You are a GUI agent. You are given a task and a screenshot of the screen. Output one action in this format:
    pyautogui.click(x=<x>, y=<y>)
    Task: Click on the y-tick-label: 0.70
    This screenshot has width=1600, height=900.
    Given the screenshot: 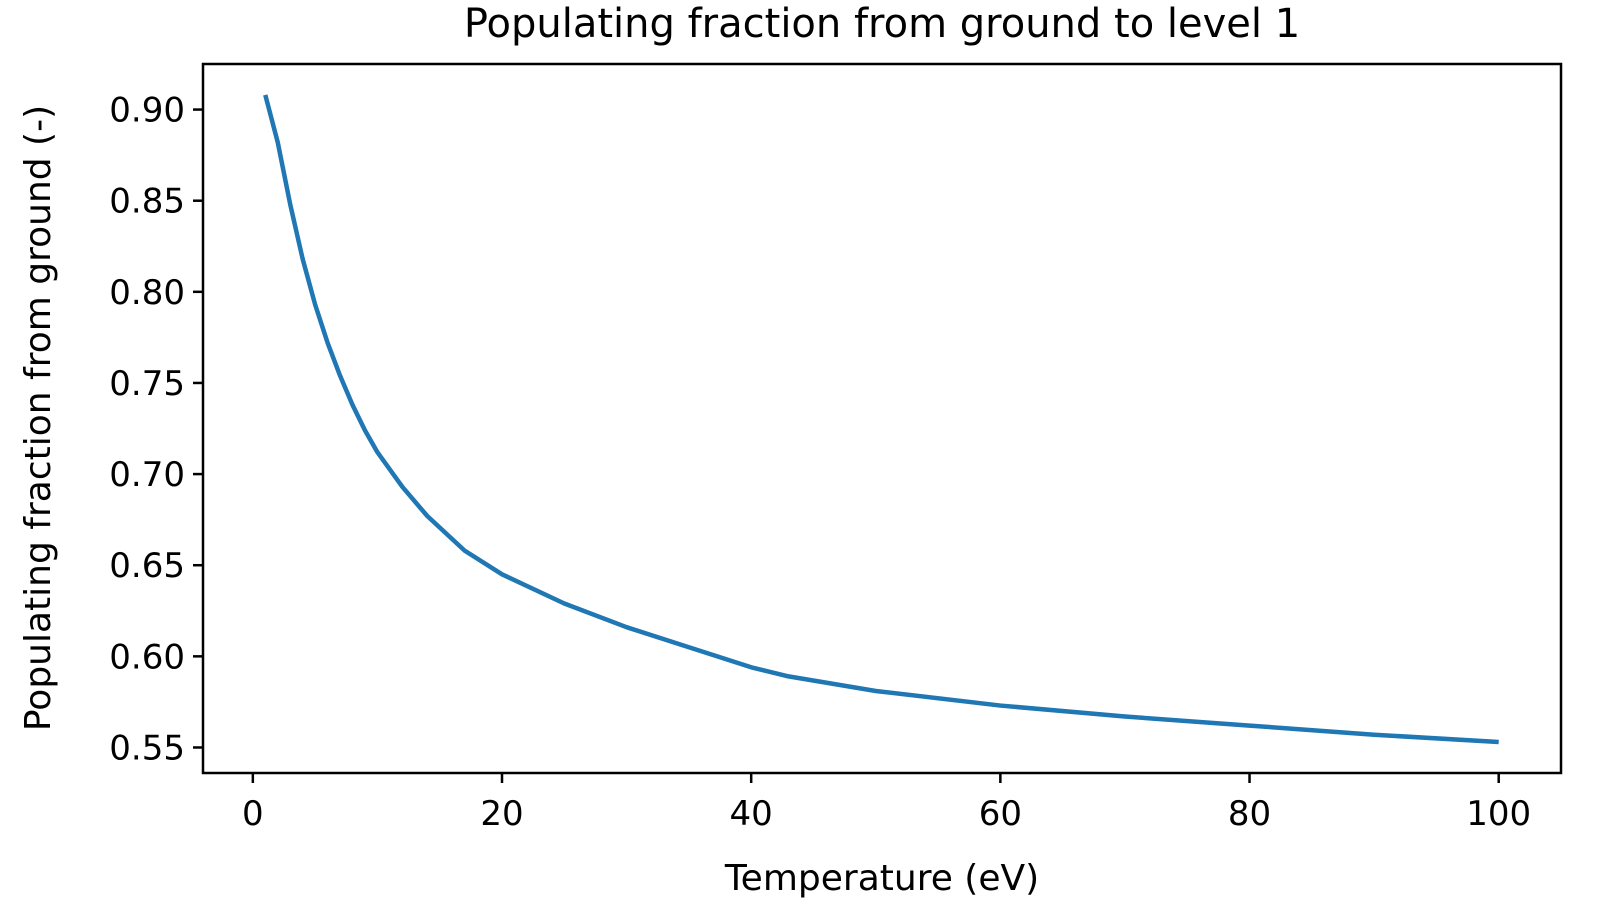 What is the action you would take?
    pyautogui.click(x=147, y=475)
    